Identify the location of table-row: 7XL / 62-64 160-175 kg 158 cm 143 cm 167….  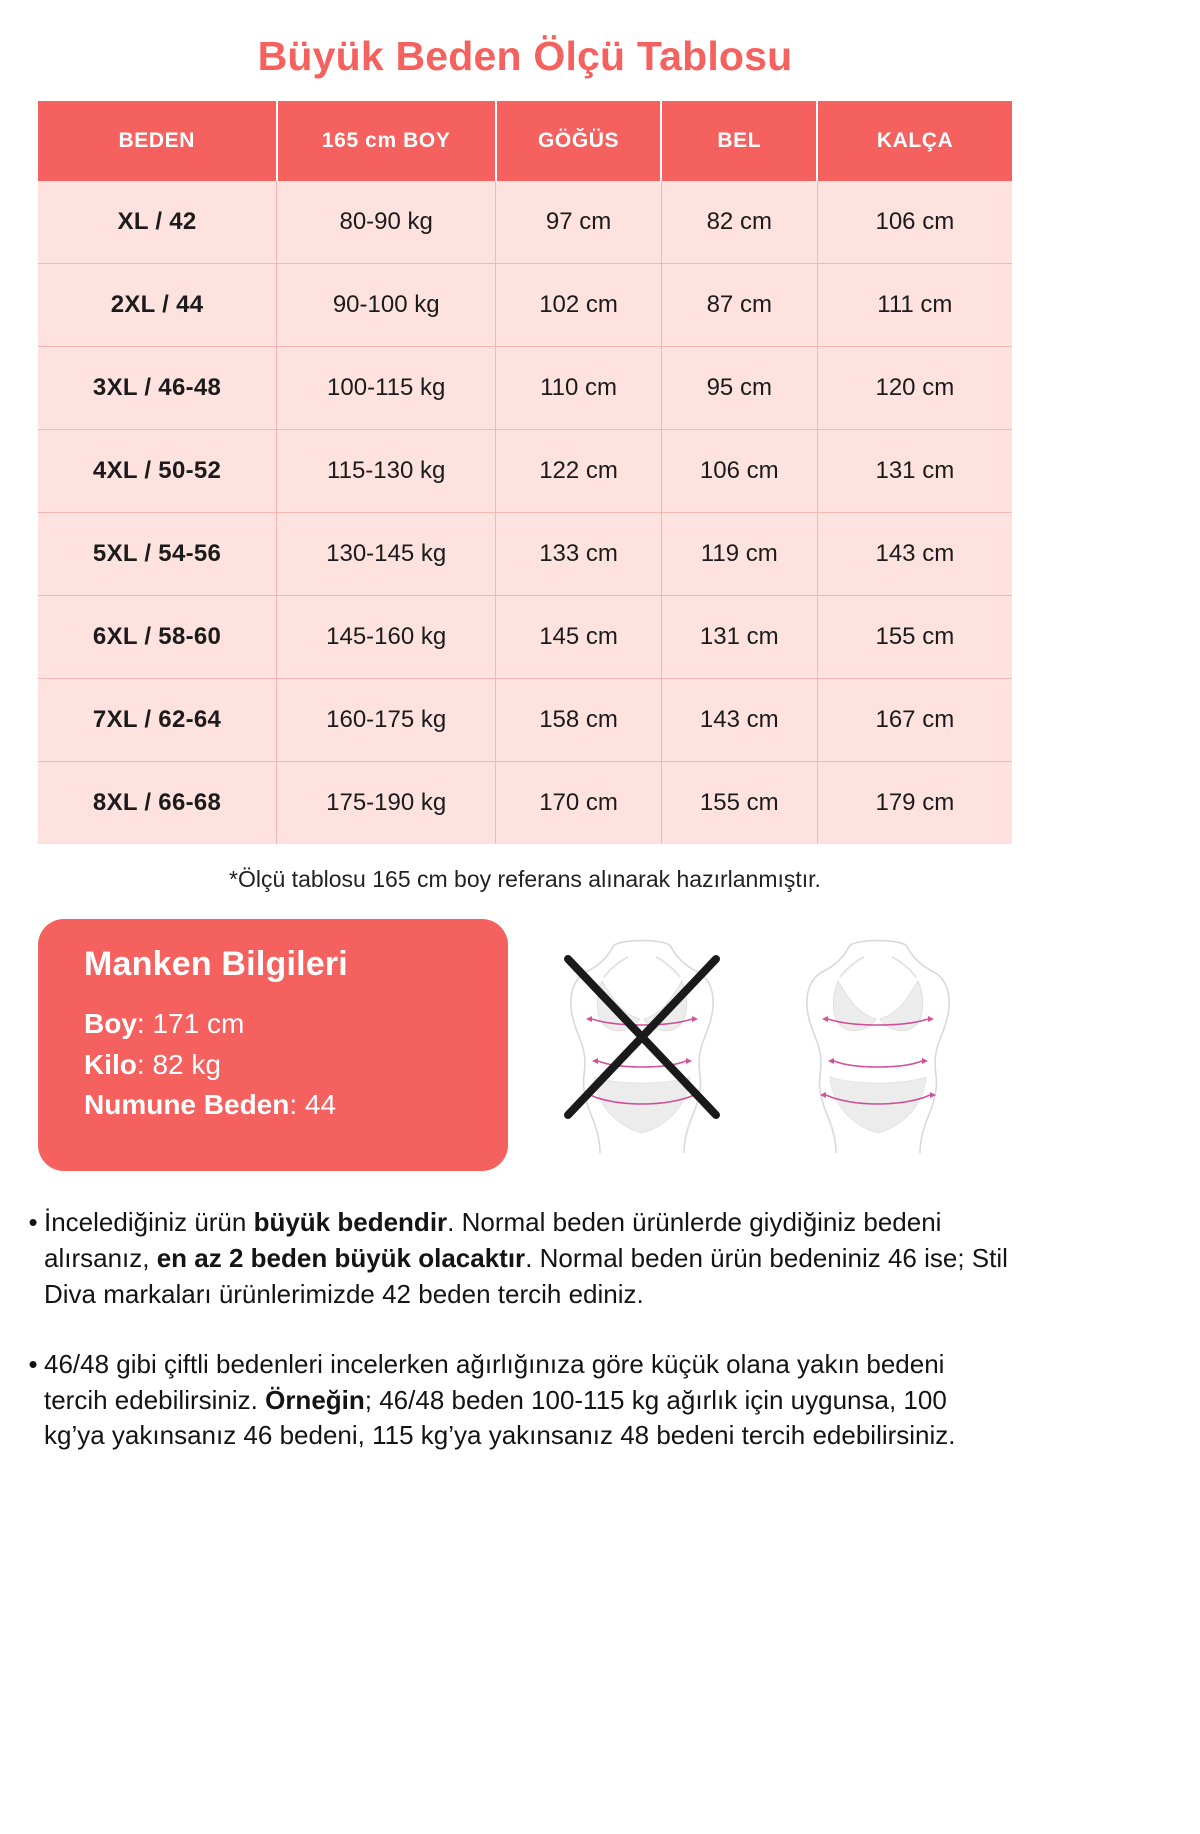
(525, 720).